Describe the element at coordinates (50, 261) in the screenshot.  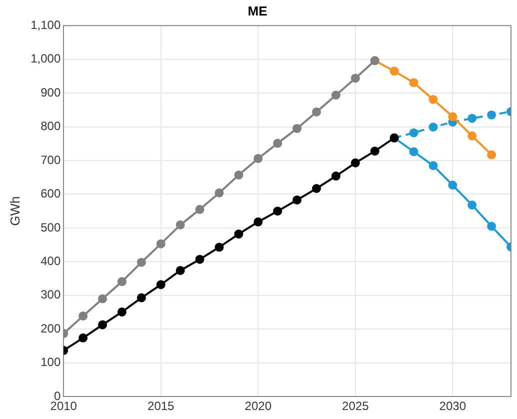
I see `y-tick-label: 400` at that location.